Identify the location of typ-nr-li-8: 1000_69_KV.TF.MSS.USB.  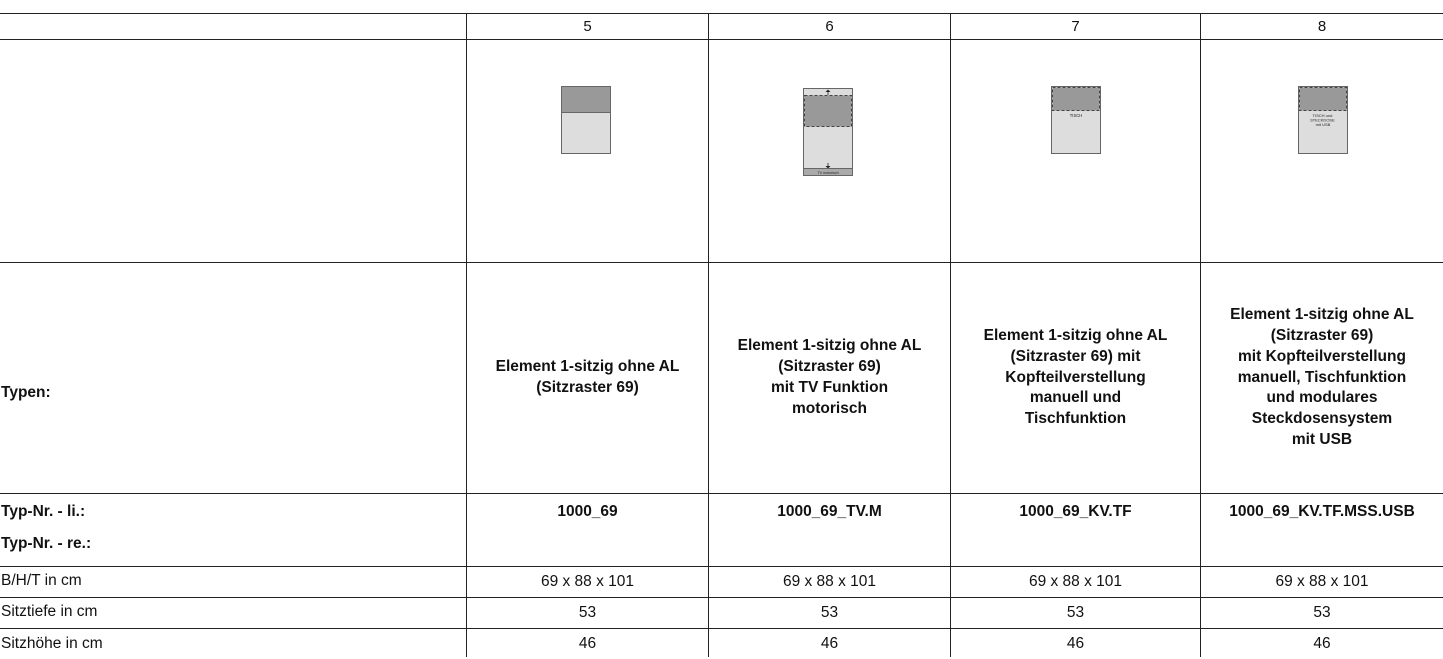
(1322, 511).